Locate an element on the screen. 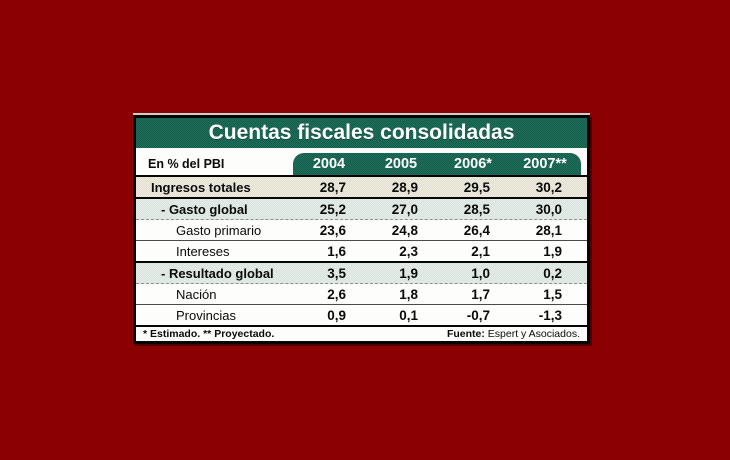 This screenshot has width=730, height=460. row-label: Nación is located at coordinates (196, 294).